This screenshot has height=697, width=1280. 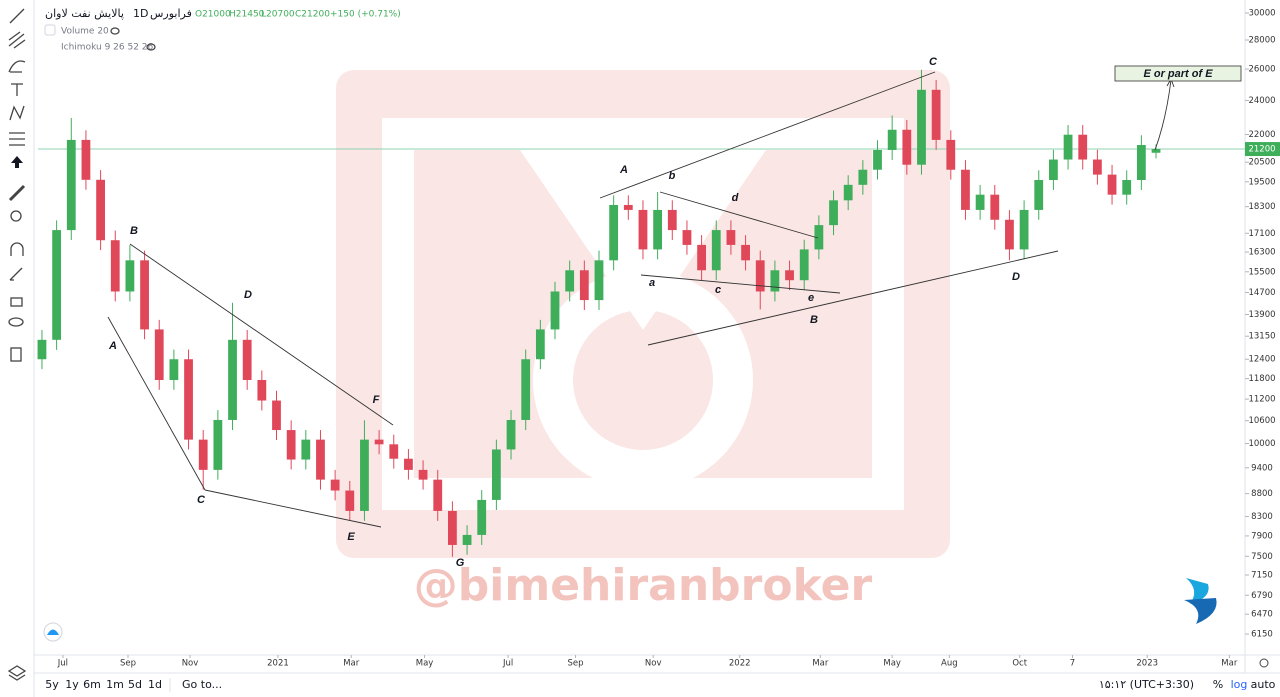 I want to click on lock-tool, so click(x=16, y=302).